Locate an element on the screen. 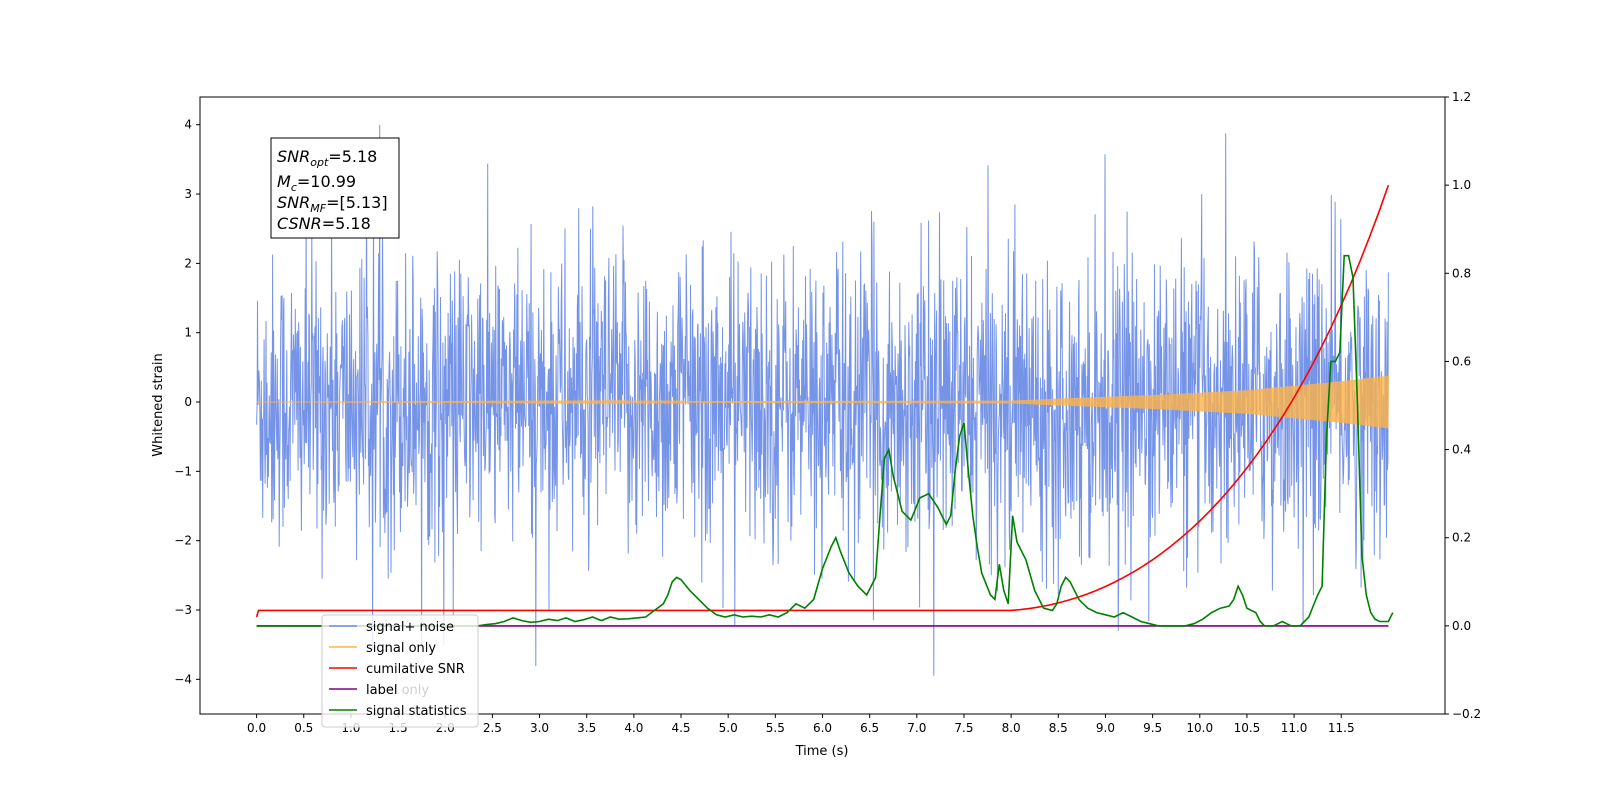  y2-tick-label: 1.2 is located at coordinates (1461, 97).